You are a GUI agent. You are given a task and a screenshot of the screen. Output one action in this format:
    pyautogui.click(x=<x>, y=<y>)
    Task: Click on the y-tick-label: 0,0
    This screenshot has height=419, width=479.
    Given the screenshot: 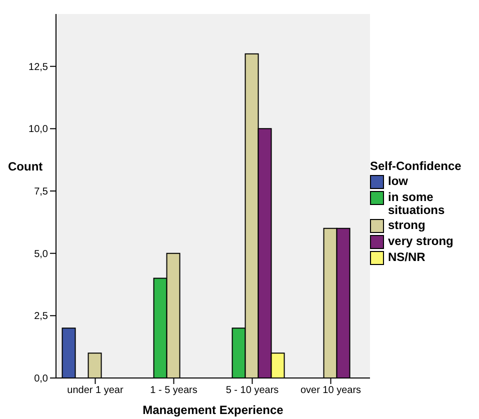 What is the action you would take?
    pyautogui.click(x=41, y=379)
    